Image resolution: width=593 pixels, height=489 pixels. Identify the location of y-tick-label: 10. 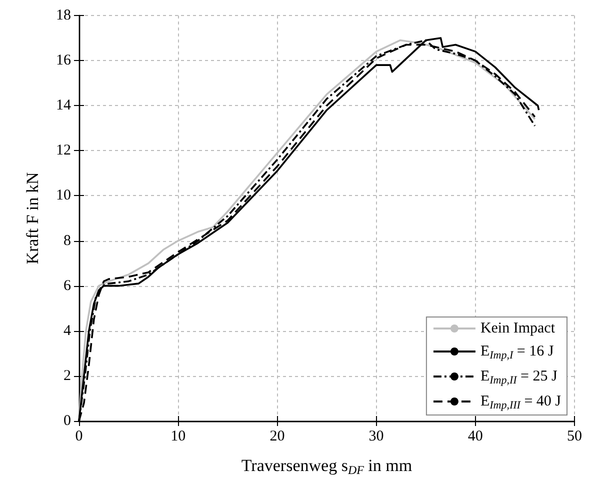
(63, 196).